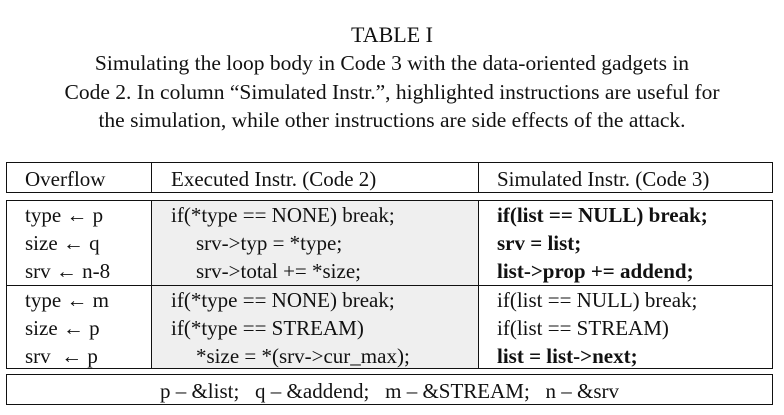 The height and width of the screenshot is (415, 784). What do you see at coordinates (567, 356) in the screenshot?
I see `simulated-instr-cell: list = list->next;` at bounding box center [567, 356].